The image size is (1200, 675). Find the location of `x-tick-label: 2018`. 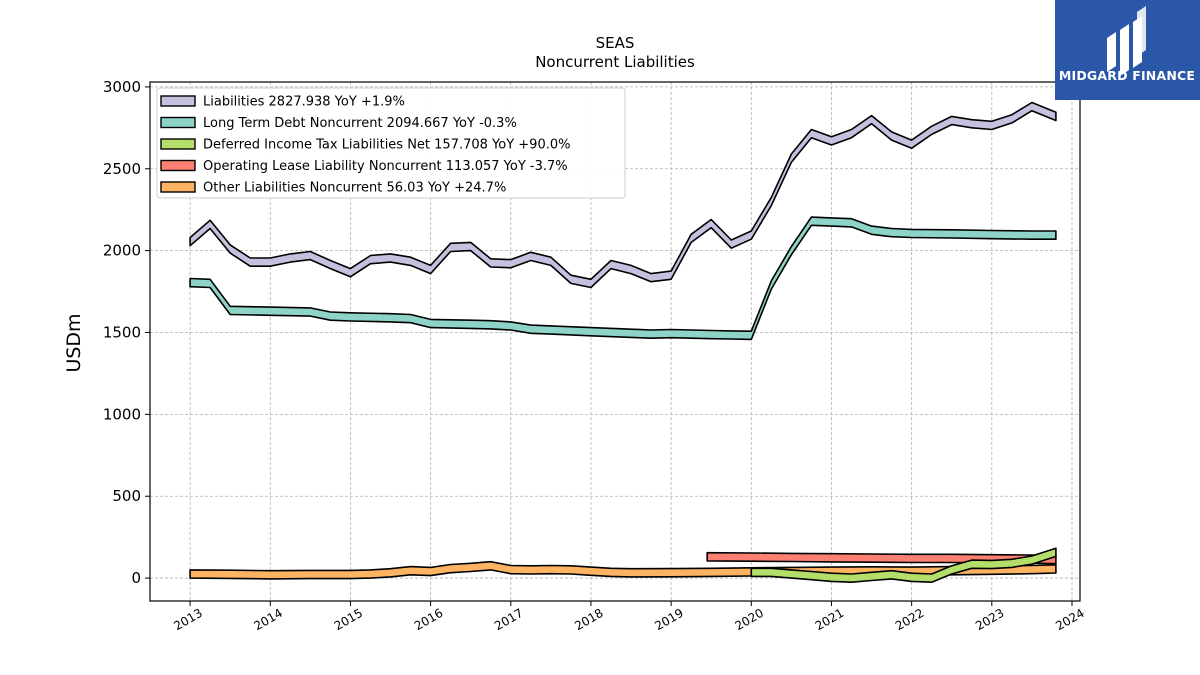

x-tick-label: 2018 is located at coordinates (588, 619).